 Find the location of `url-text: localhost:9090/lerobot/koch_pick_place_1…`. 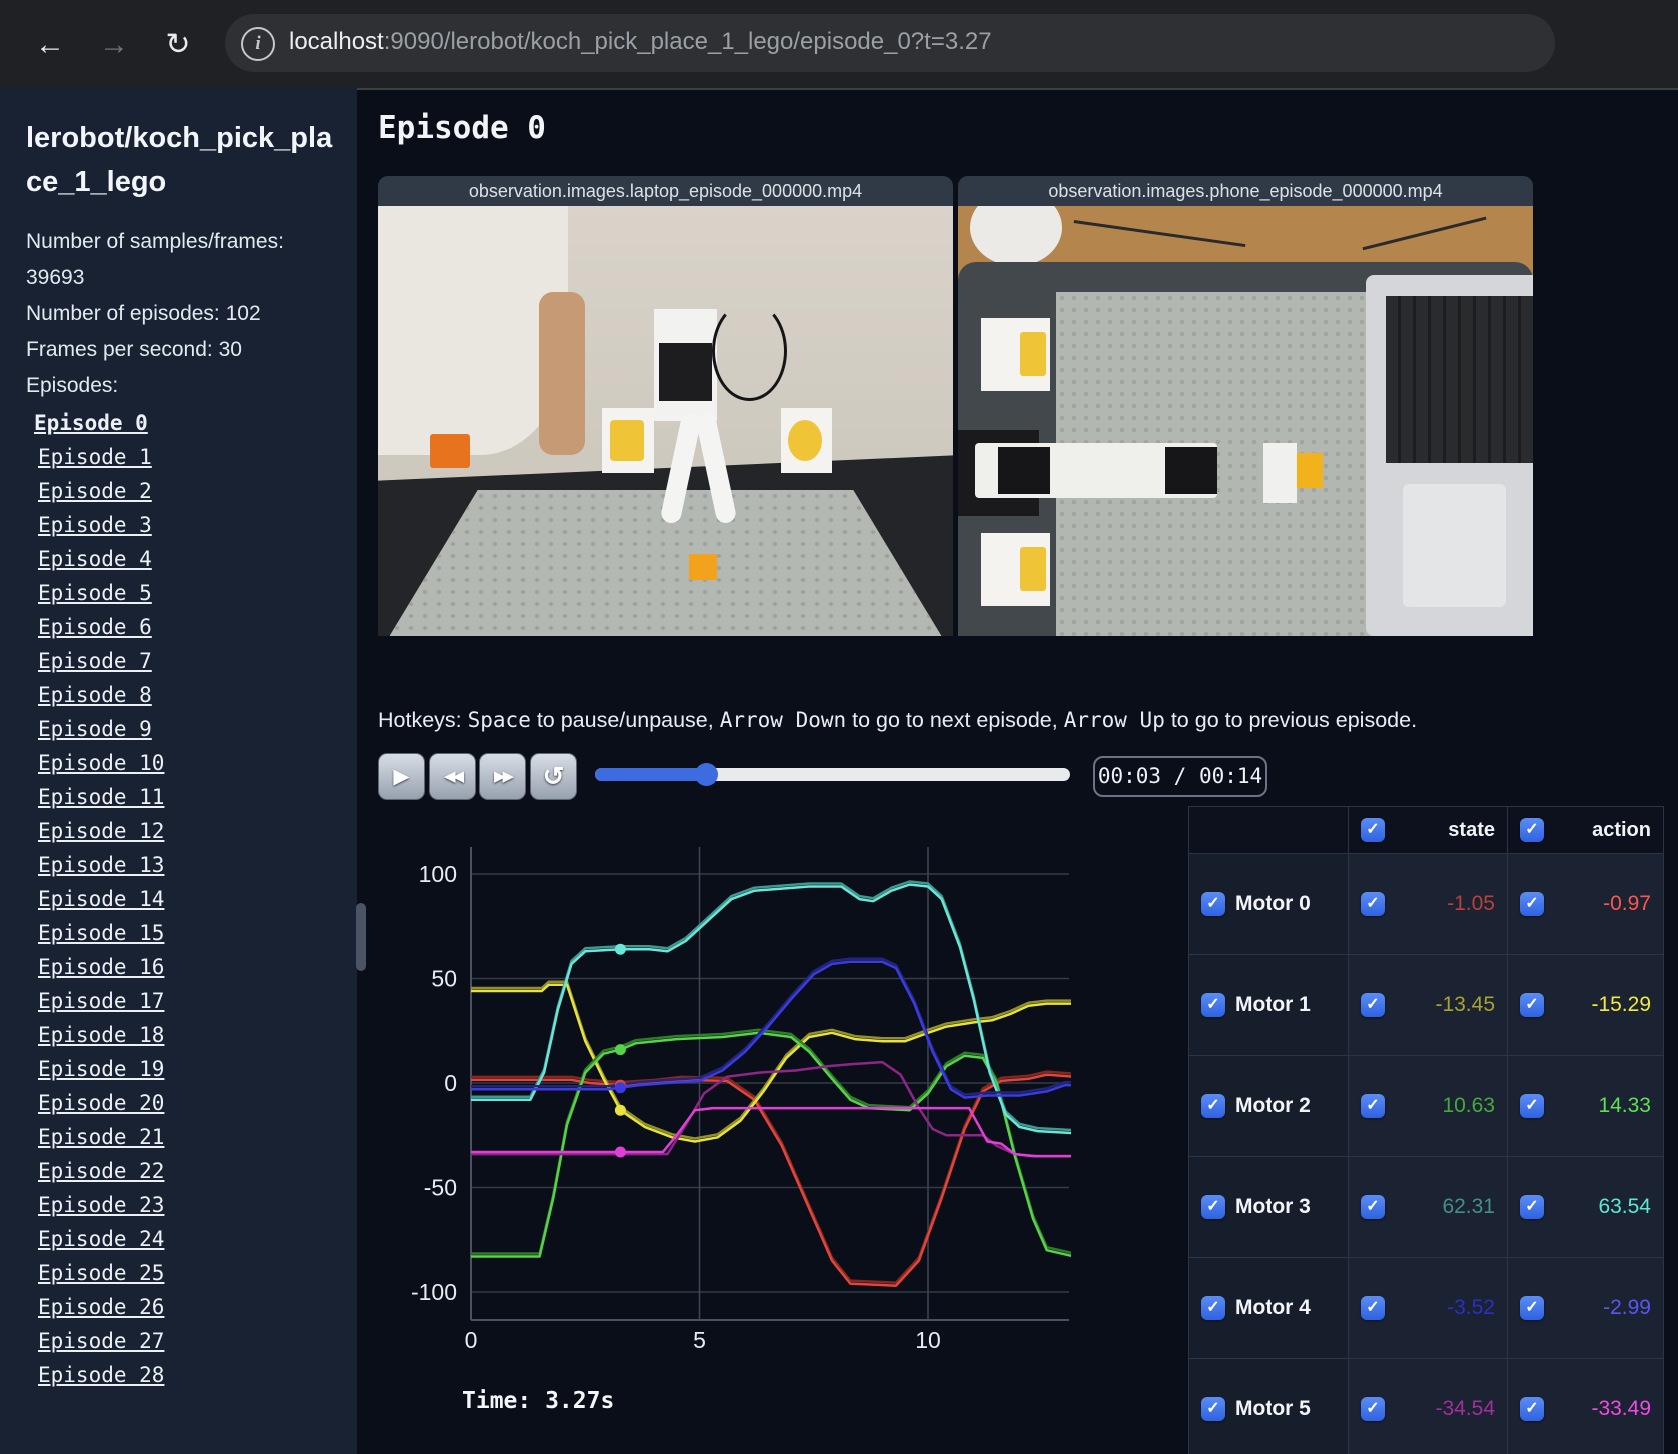

url-text: localhost:9090/lerobot/koch_pick_place_1… is located at coordinates (640, 42).